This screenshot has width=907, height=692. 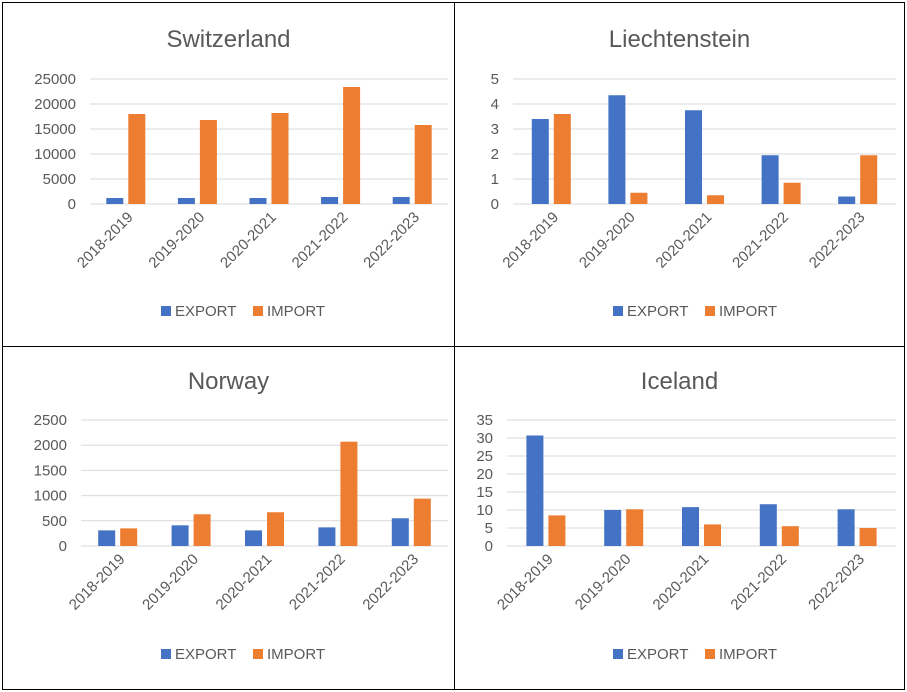 I want to click on y-tick-label: 500, so click(x=54, y=521).